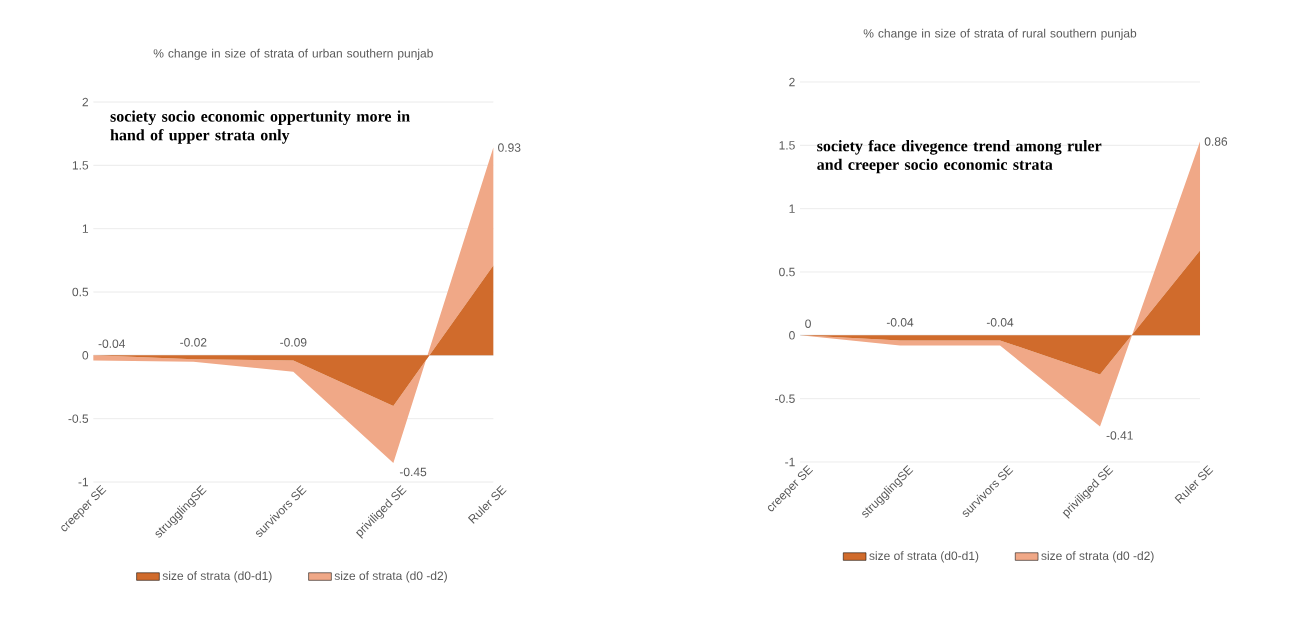 This screenshot has height=622, width=1296. I want to click on data-label: 0.86, so click(1216, 141).